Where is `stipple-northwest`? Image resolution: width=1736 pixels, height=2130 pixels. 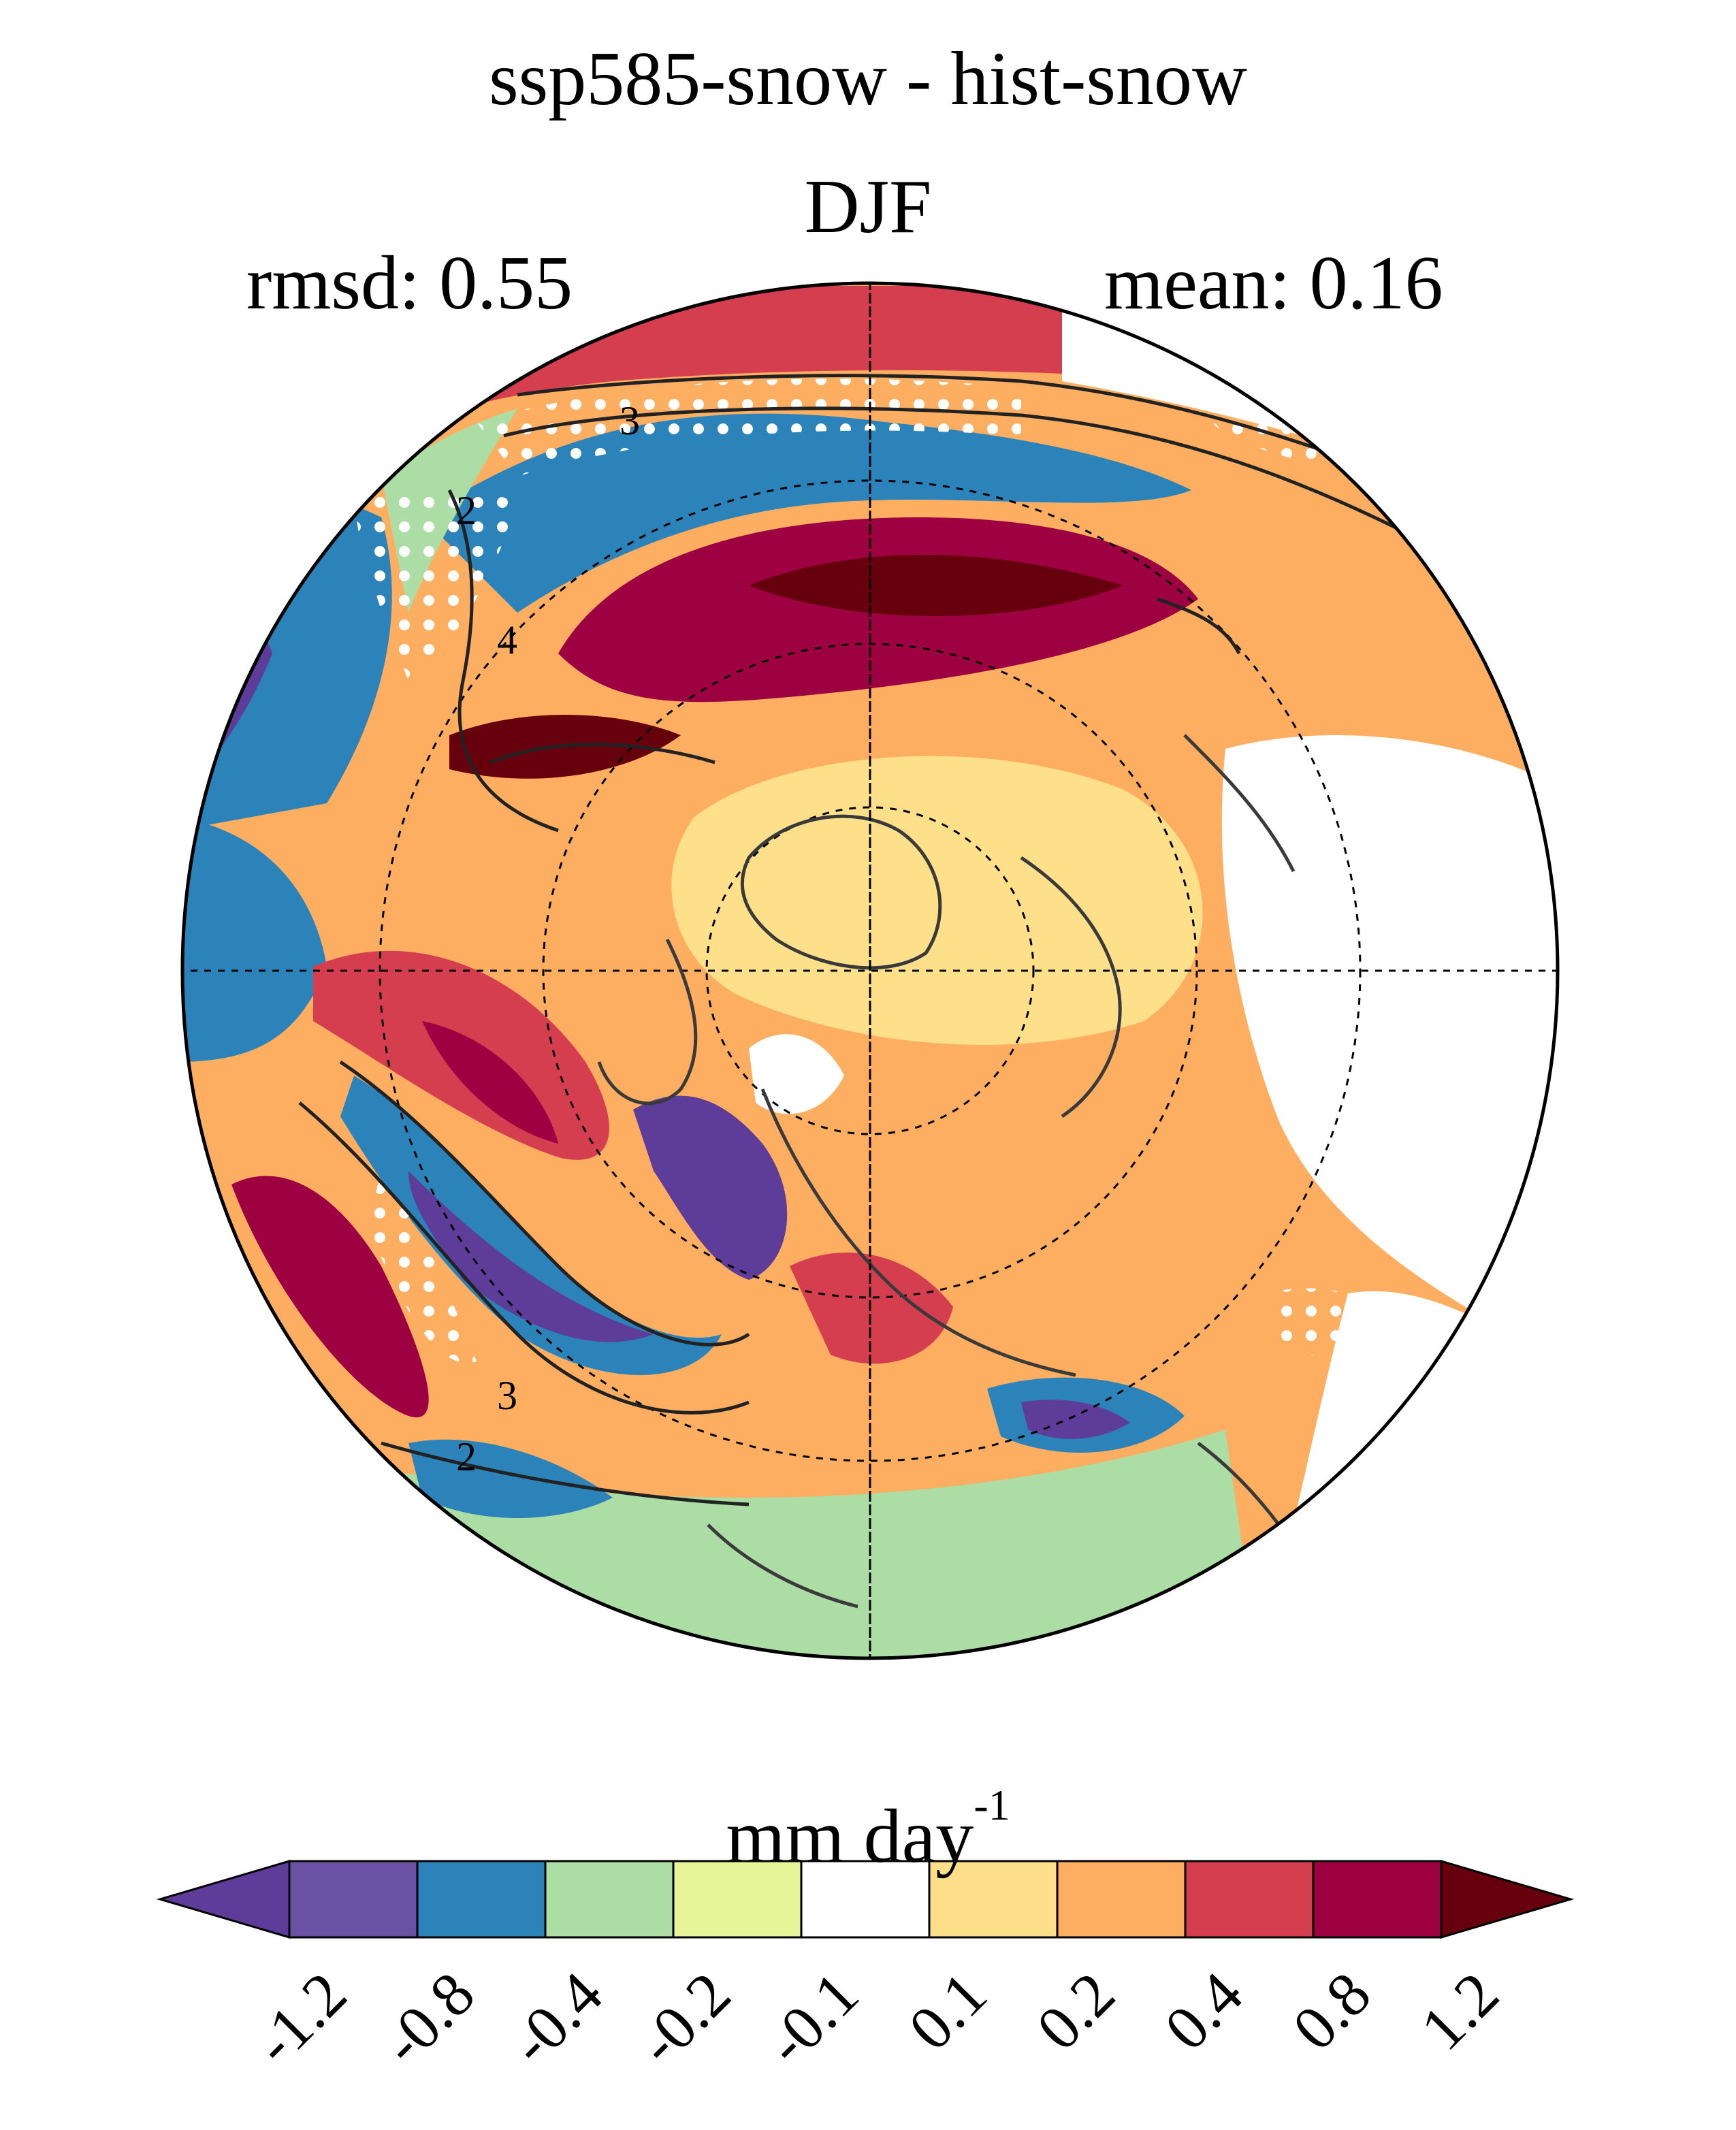
stipple-northwest is located at coordinates (435, 582).